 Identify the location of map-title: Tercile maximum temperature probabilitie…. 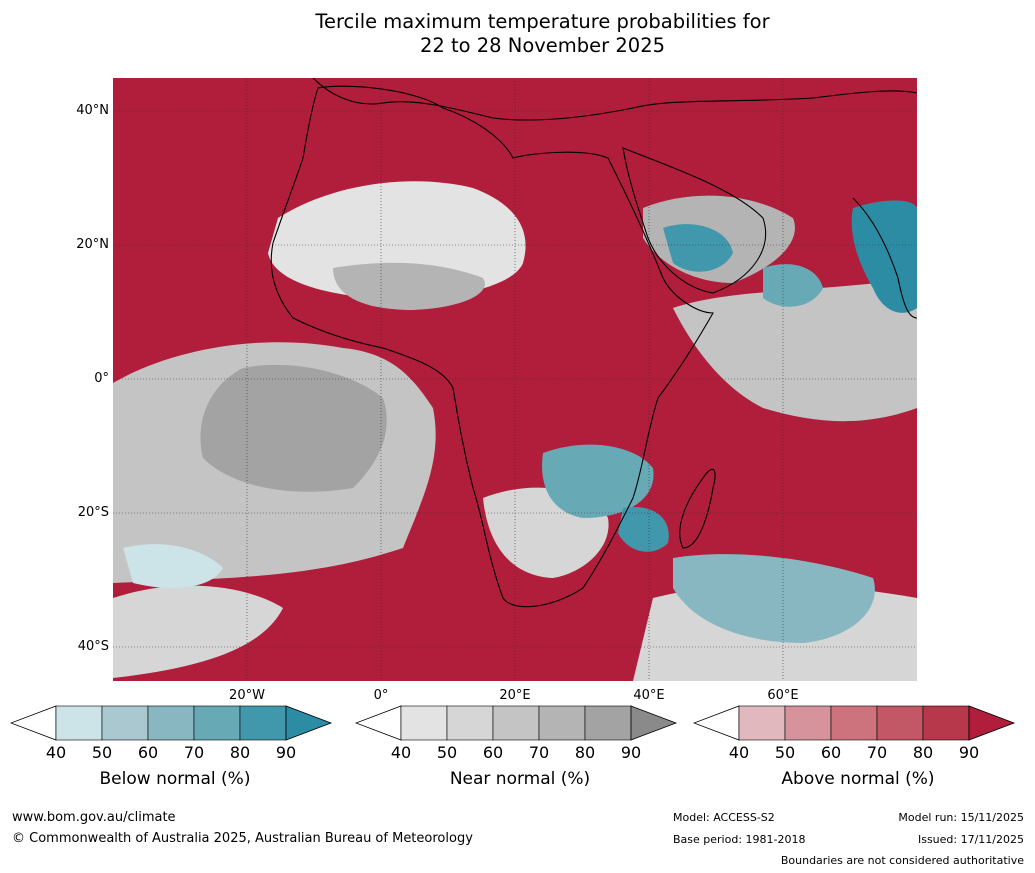
(517, 34).